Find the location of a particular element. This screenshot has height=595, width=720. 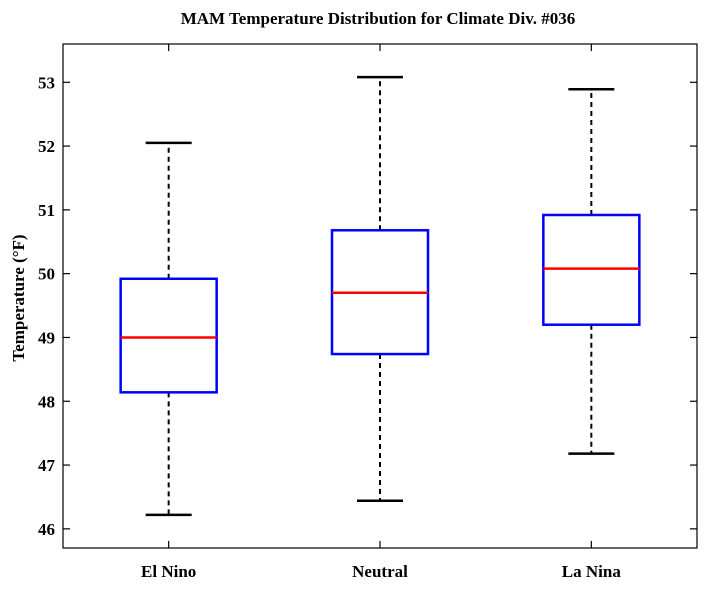

y-tick-label: 51 is located at coordinates (46, 210).